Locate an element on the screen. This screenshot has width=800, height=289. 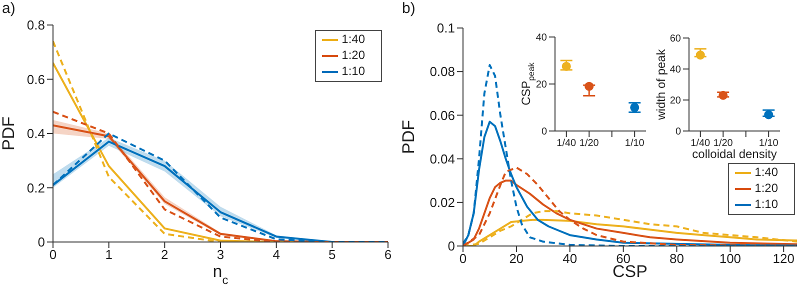
x-tick-label: 120 is located at coordinates (783, 258).